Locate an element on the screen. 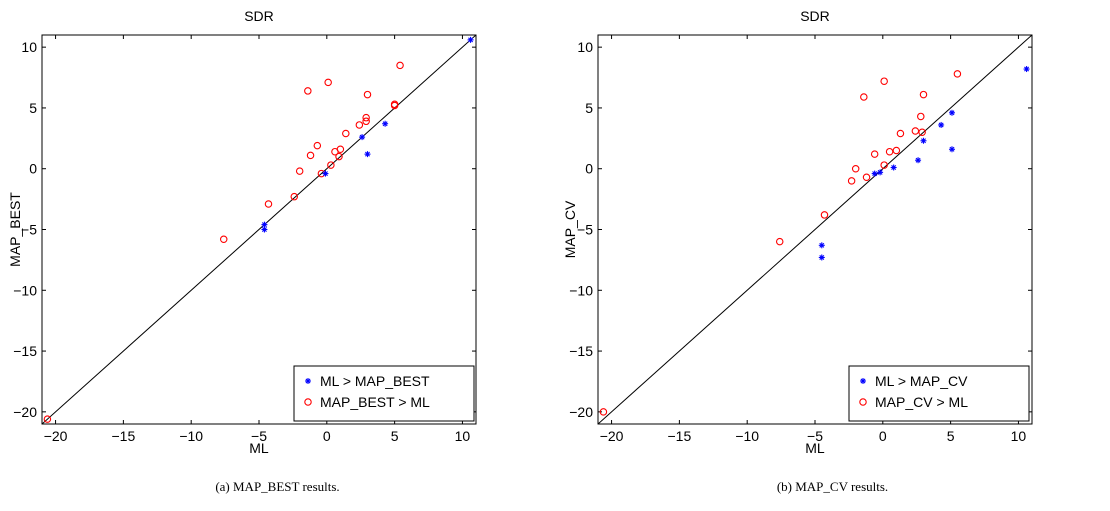 The height and width of the screenshot is (511, 1110). y-axis-label: MAP_CV is located at coordinates (570, 229).